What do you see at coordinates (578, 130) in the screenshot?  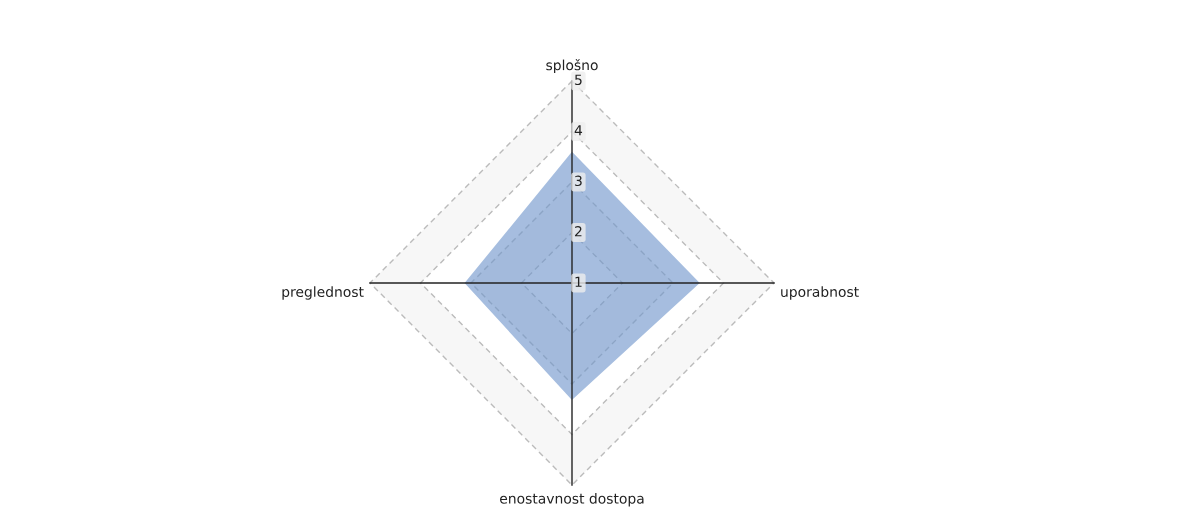 I see `y-tick-label: 4` at bounding box center [578, 130].